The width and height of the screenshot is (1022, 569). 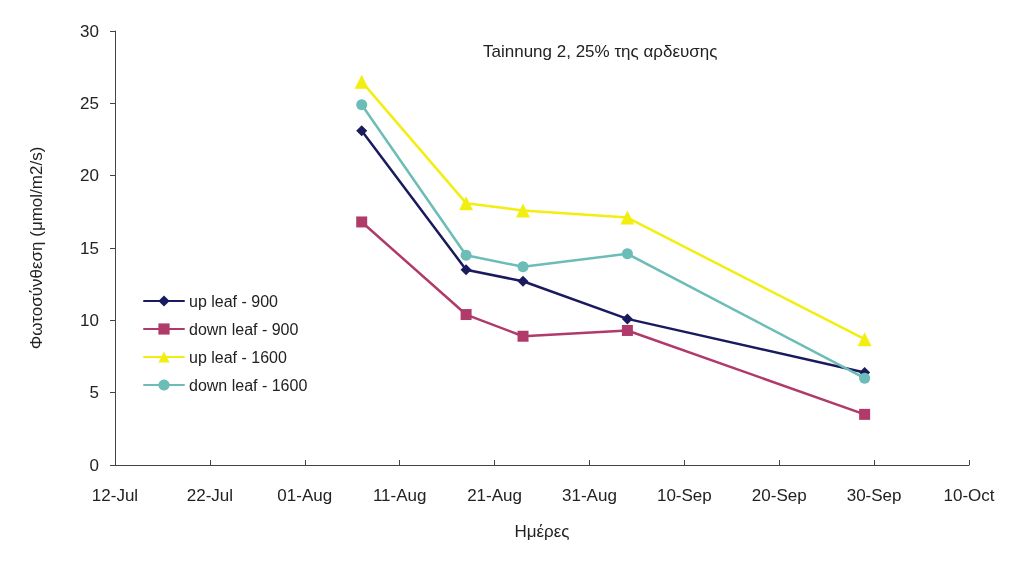 What do you see at coordinates (248, 385) in the screenshot?
I see `legend-label: down leaf - 1600` at bounding box center [248, 385].